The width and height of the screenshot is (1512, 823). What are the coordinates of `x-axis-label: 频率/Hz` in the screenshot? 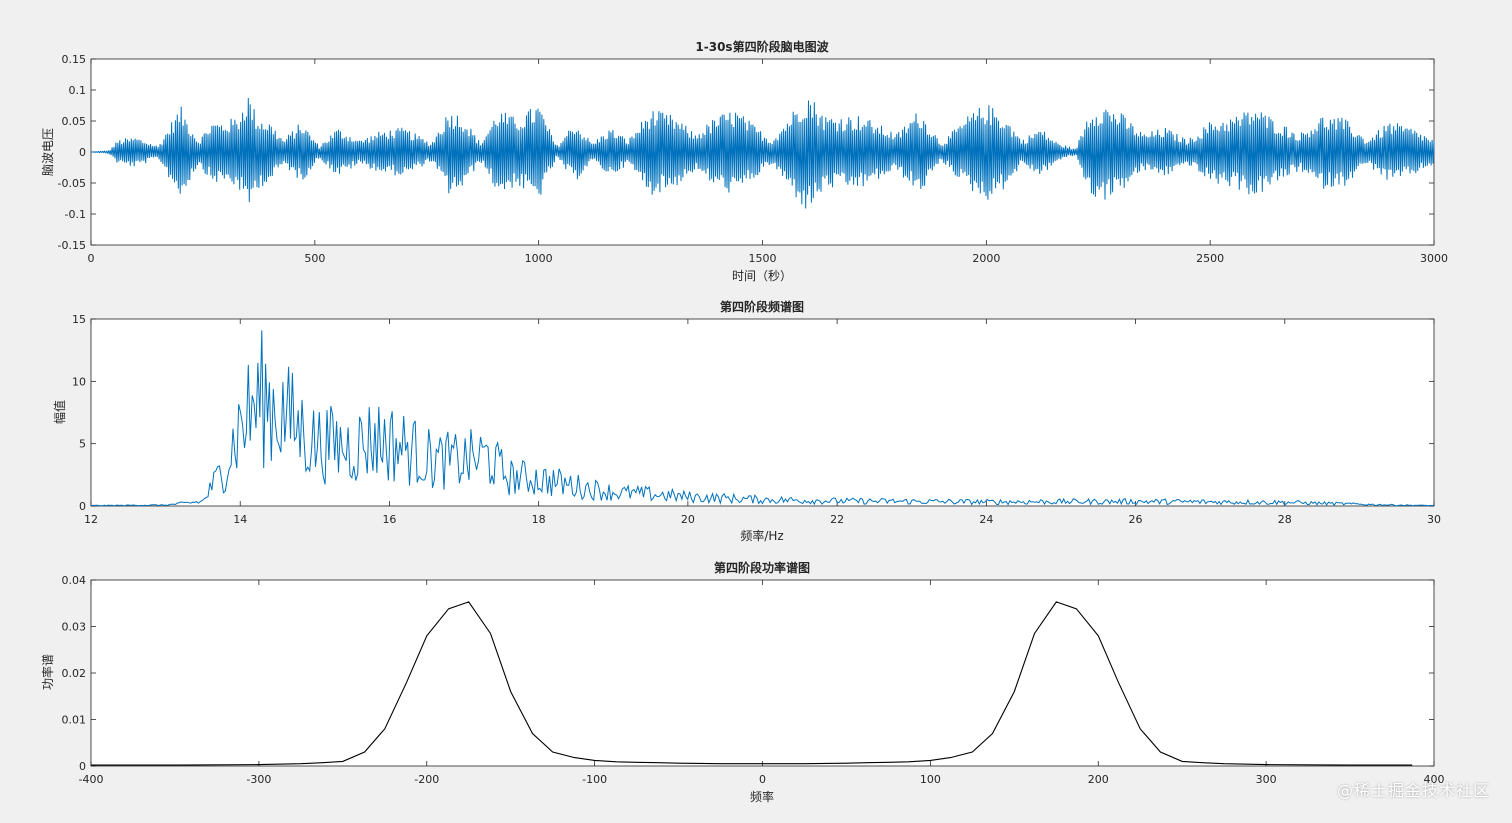 It's located at (761, 535).